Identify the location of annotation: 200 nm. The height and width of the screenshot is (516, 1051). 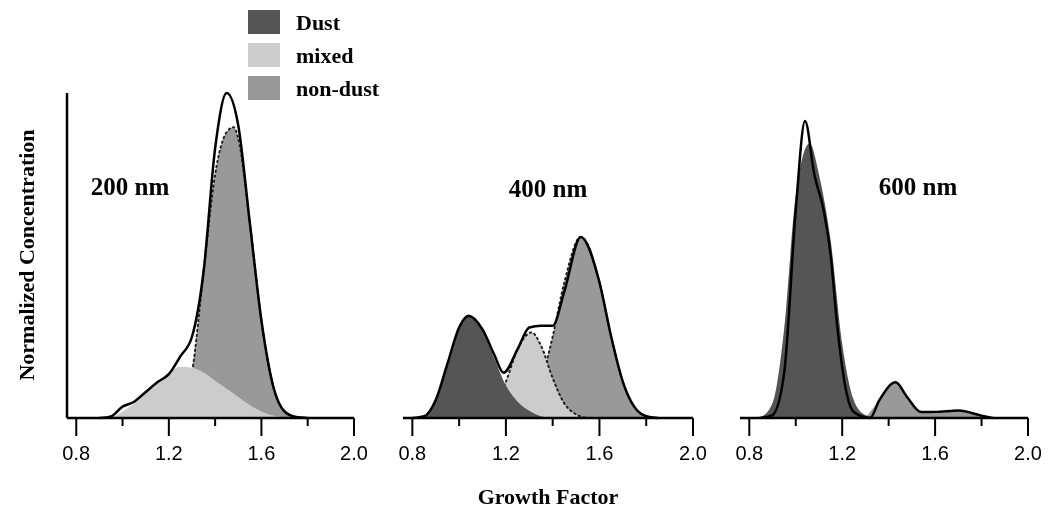
(130, 186).